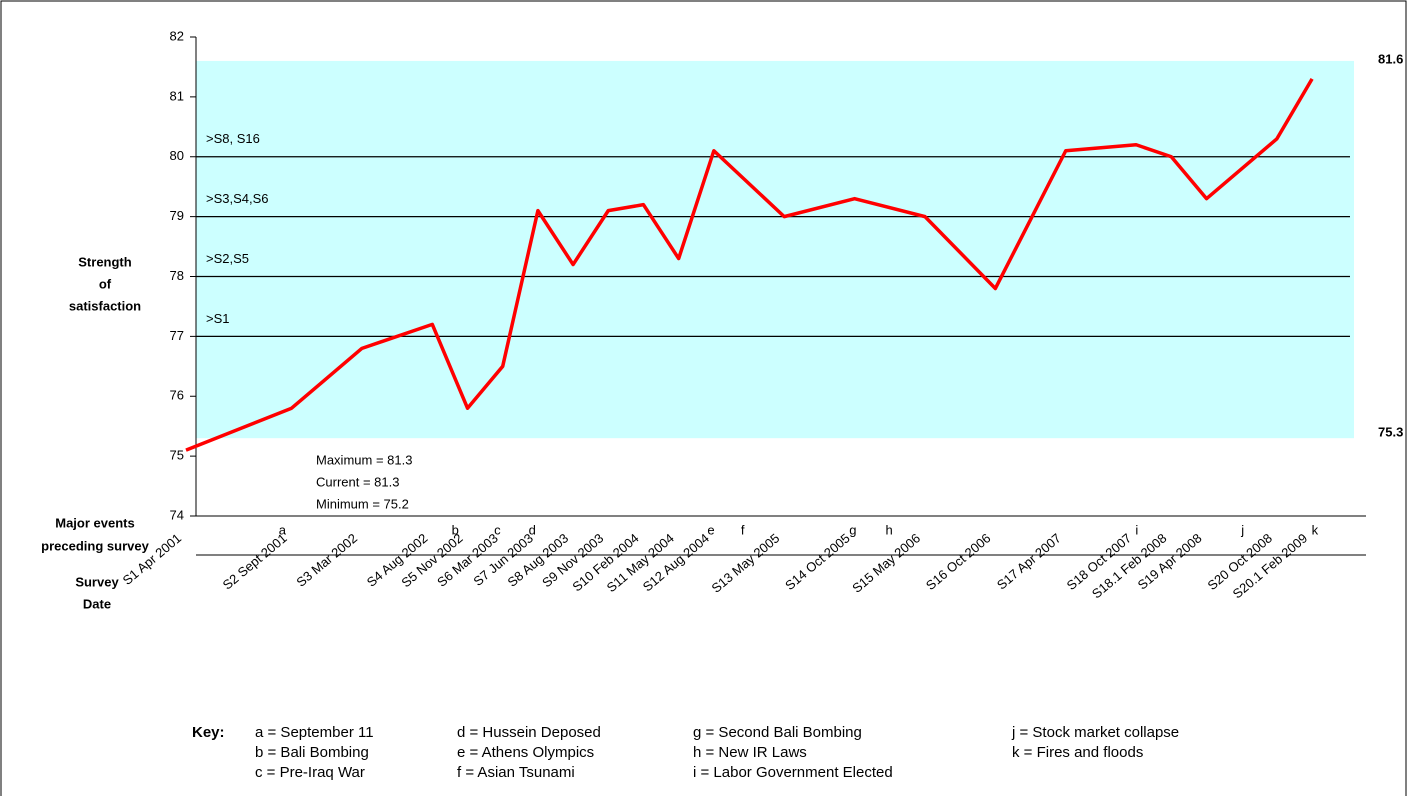 This screenshot has width=1409, height=796. Describe the element at coordinates (357, 481) in the screenshot. I see `annotation: Current = 81.3` at that location.